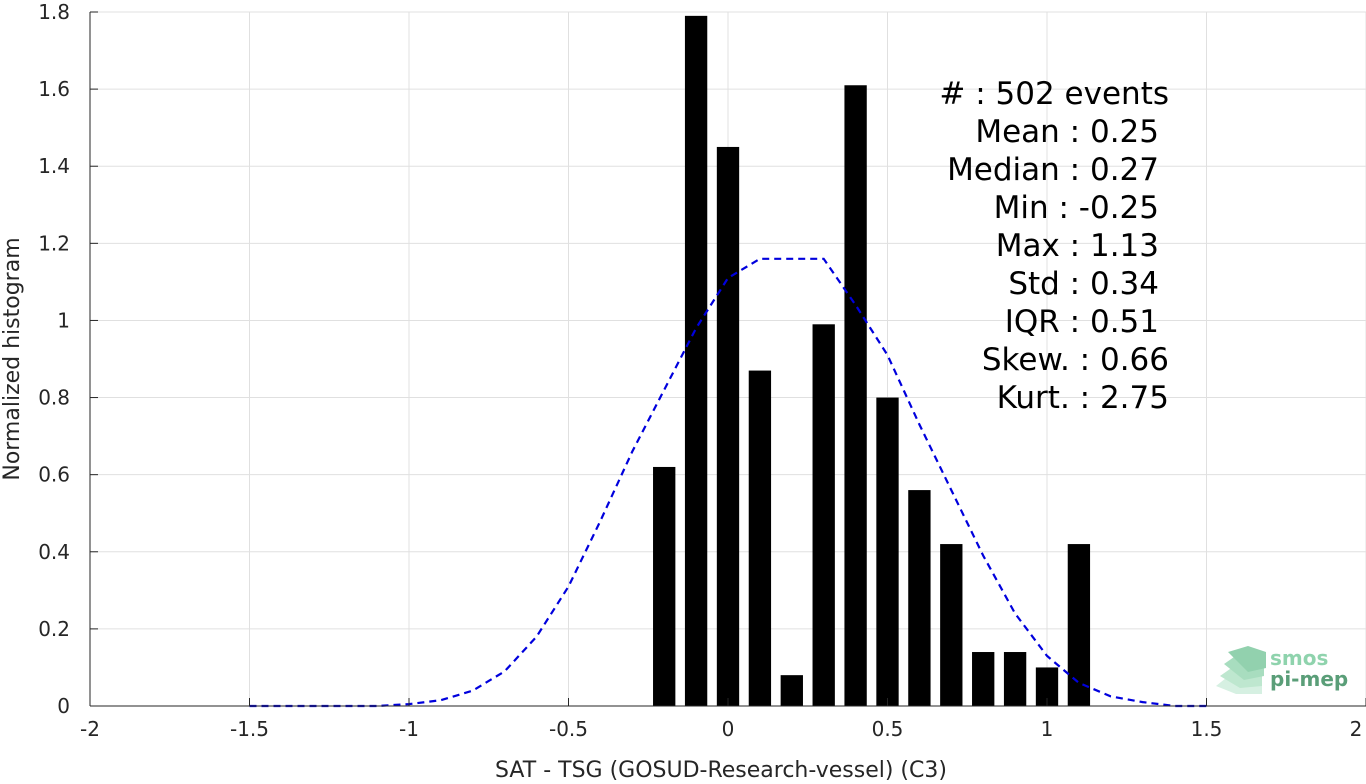 This screenshot has height=784, width=1366. Describe the element at coordinates (1207, 729) in the screenshot. I see `x-tick-label: 1.5` at that location.